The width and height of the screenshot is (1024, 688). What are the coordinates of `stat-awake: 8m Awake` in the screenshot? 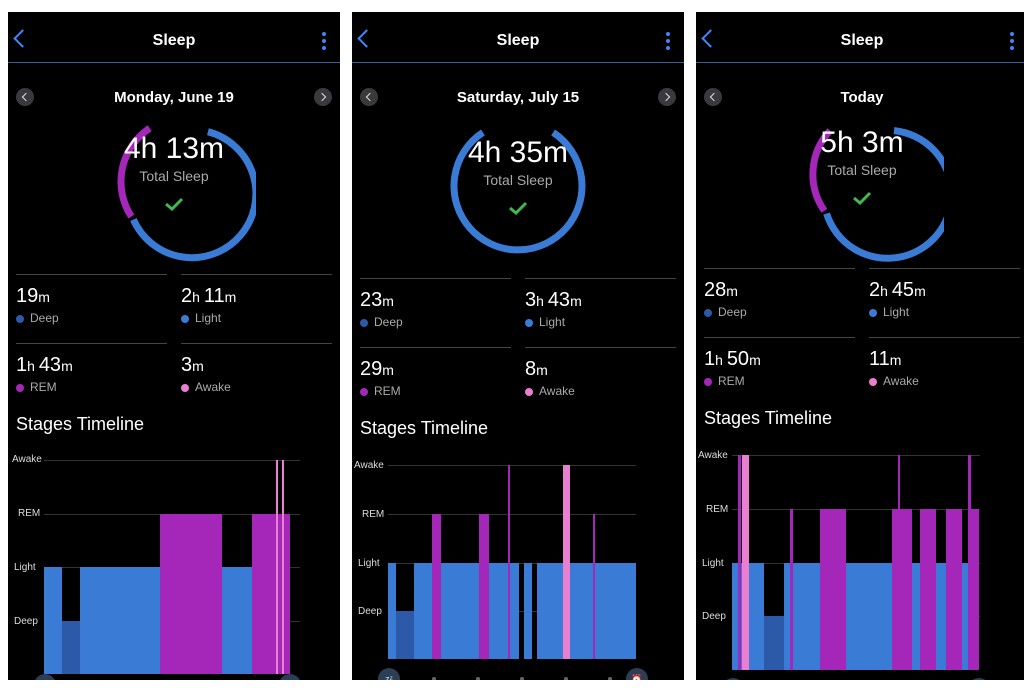 It's located at (600, 380).